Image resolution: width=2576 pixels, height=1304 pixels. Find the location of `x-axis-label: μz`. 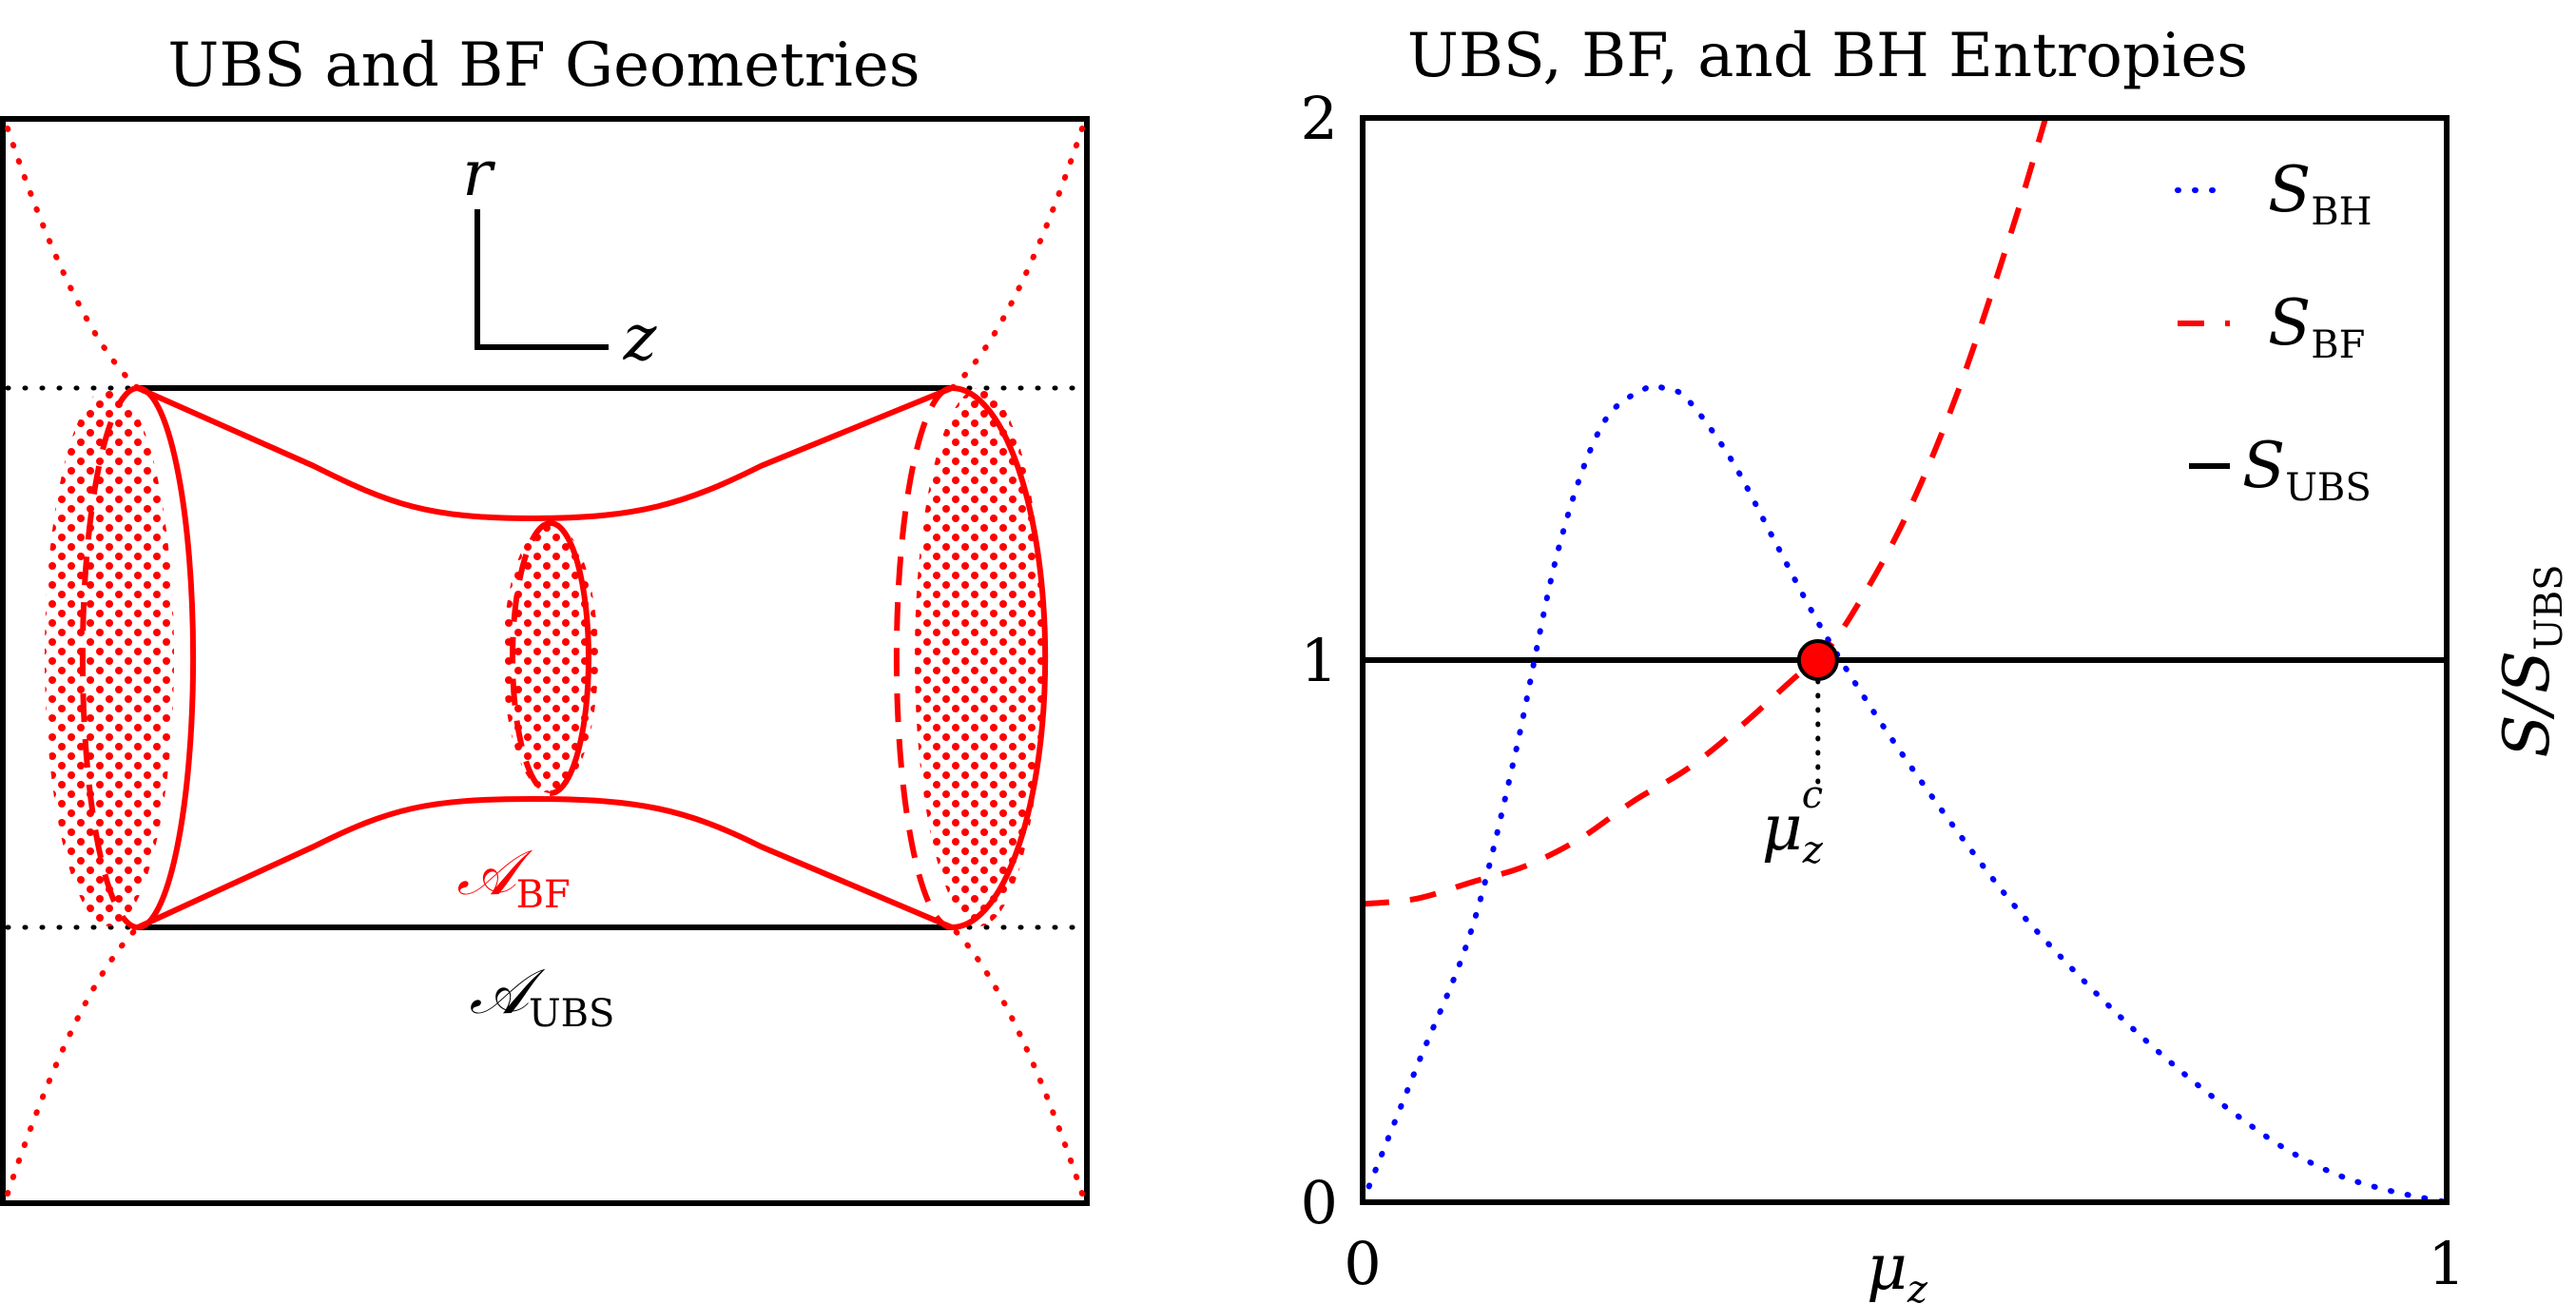

x-axis-label: μz is located at coordinates (1897, 1267).